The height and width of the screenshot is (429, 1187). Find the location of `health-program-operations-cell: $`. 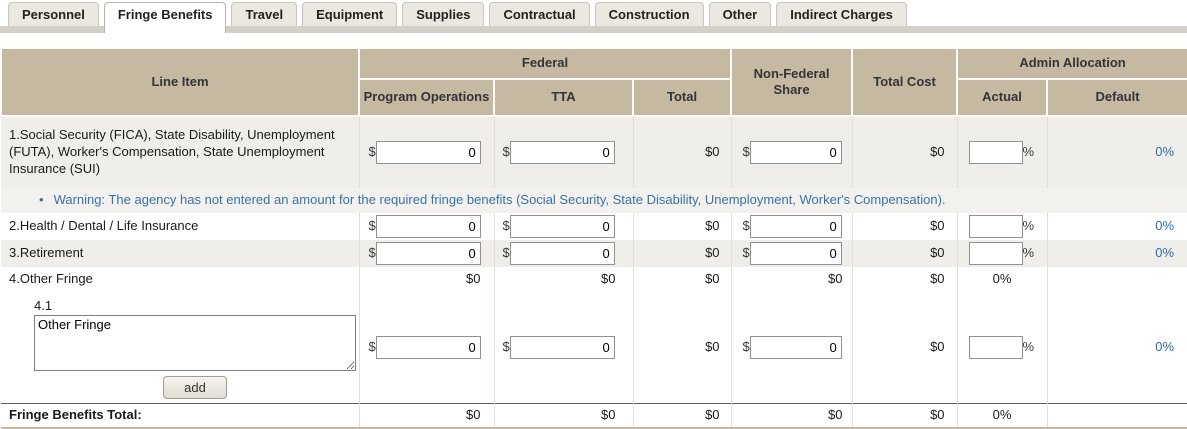

health-program-operations-cell: $ is located at coordinates (426, 226).